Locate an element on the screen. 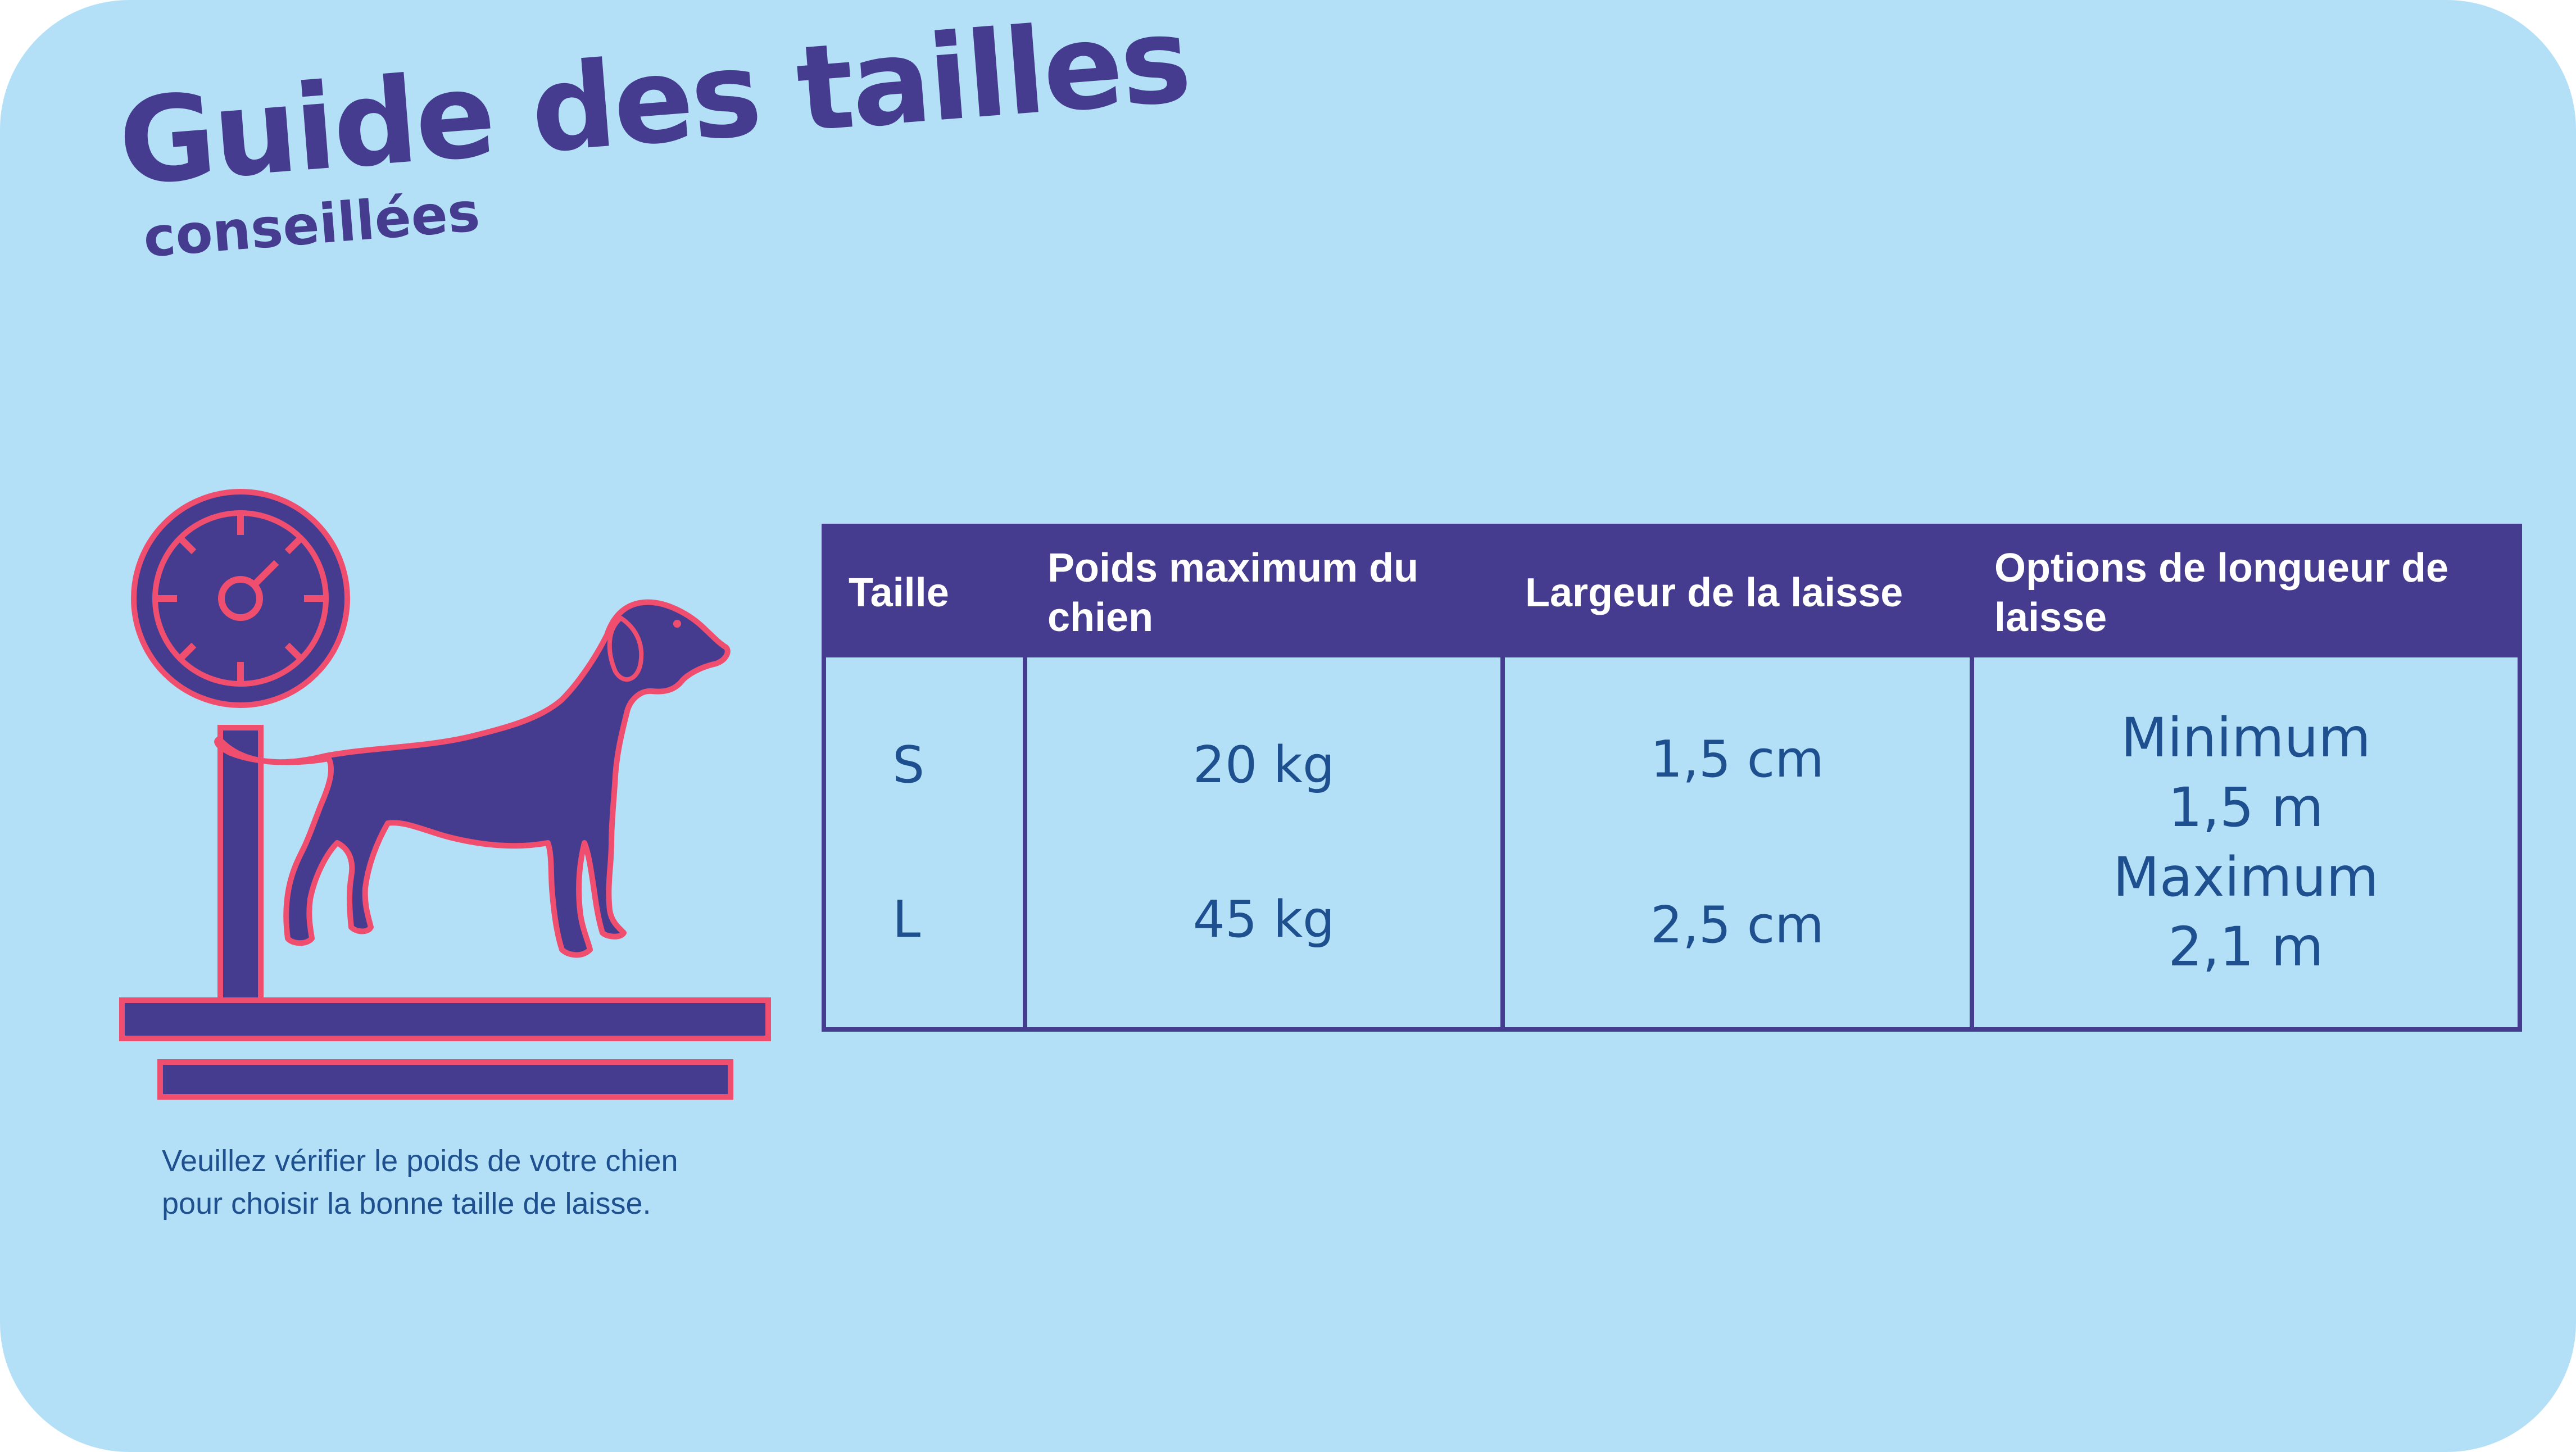  length-maximum-value: 2,1 m is located at coordinates (2246, 947).